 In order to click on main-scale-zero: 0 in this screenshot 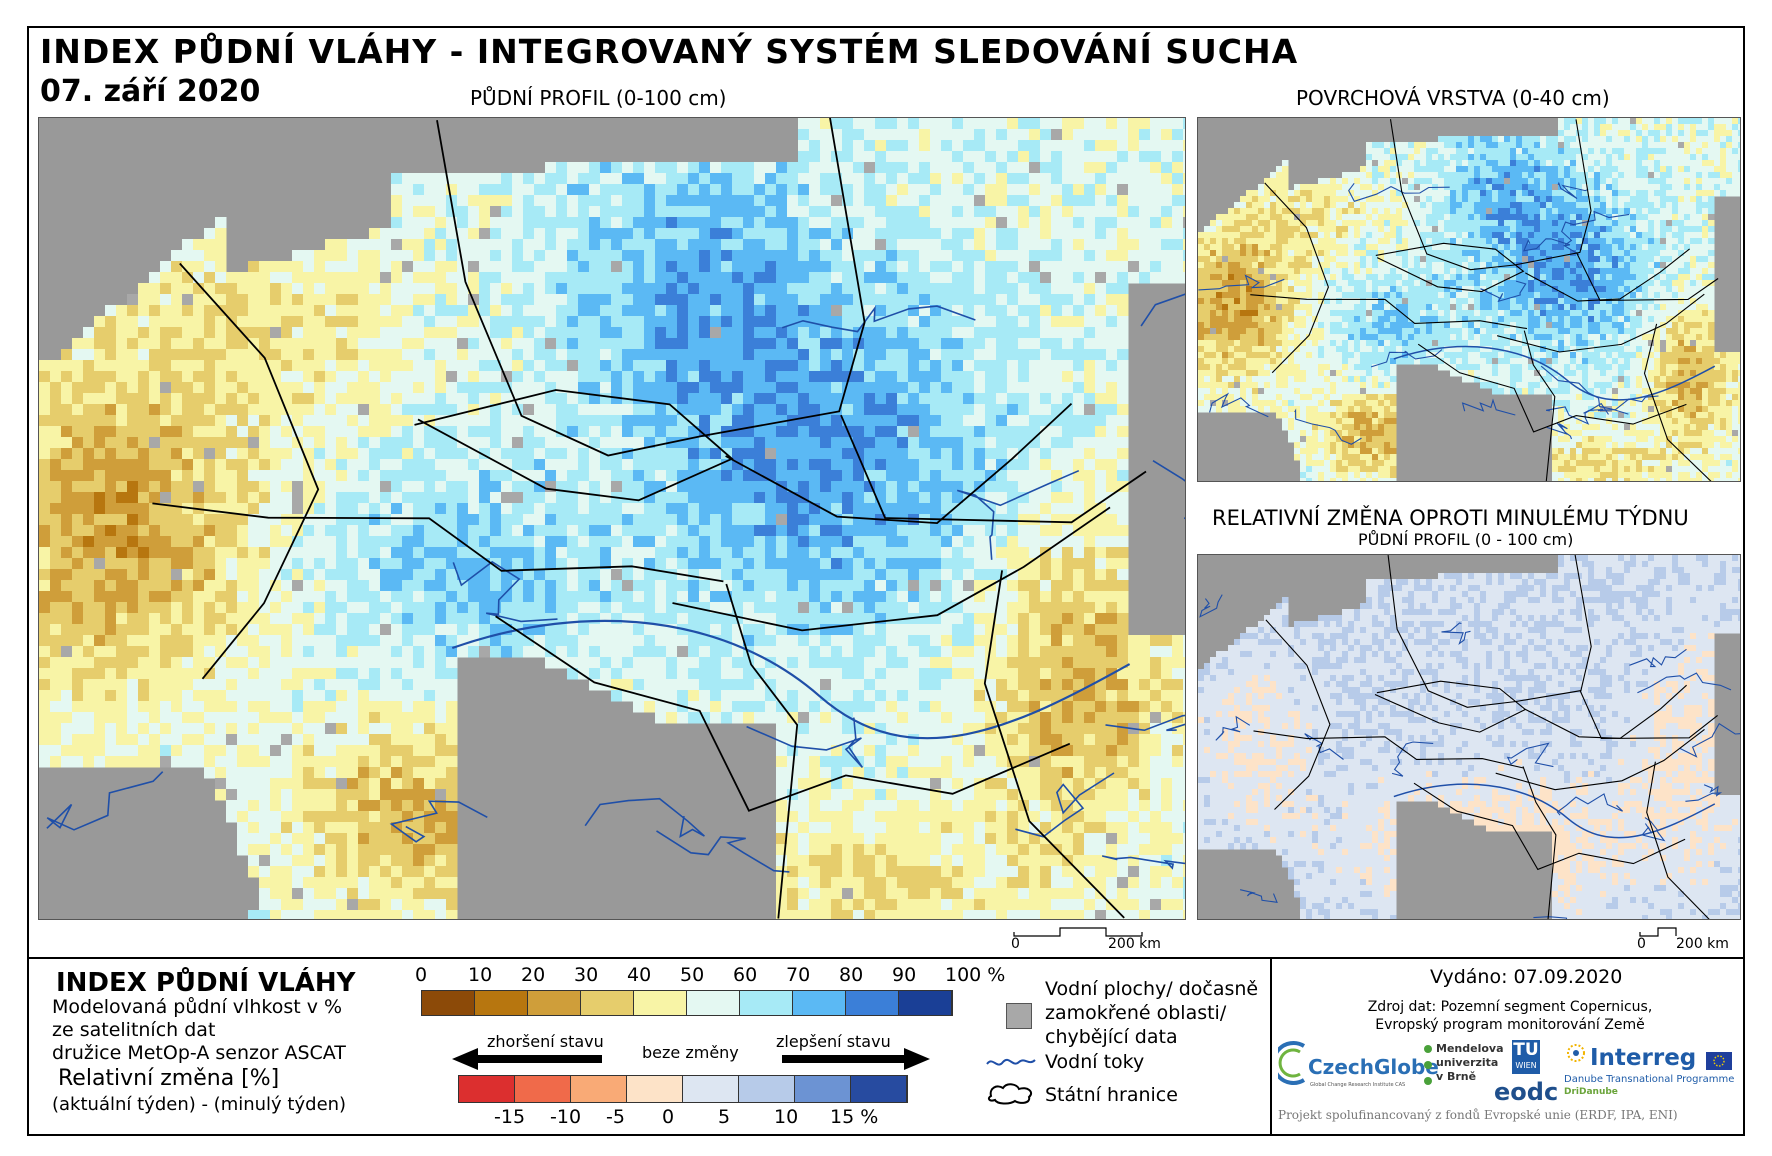, I will do `click(1015, 944)`.